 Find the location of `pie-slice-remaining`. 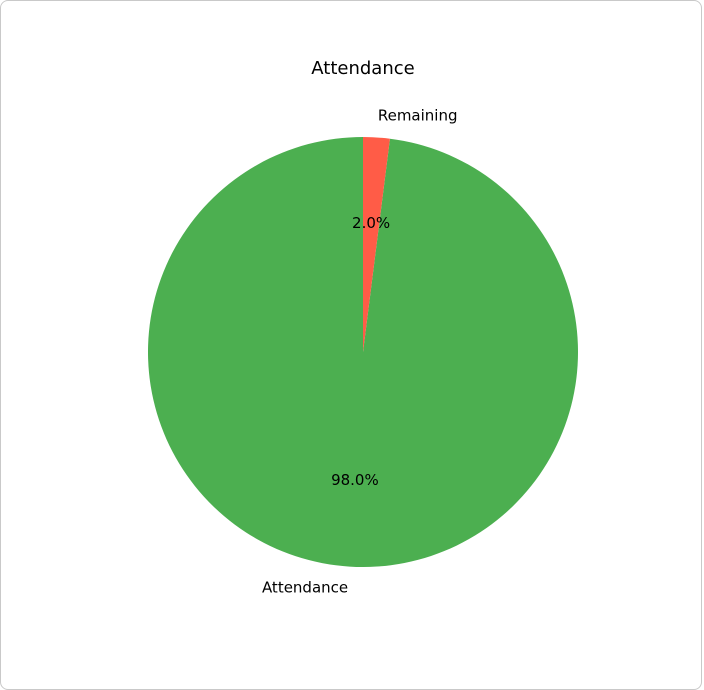

pie-slice-remaining is located at coordinates (376, 244).